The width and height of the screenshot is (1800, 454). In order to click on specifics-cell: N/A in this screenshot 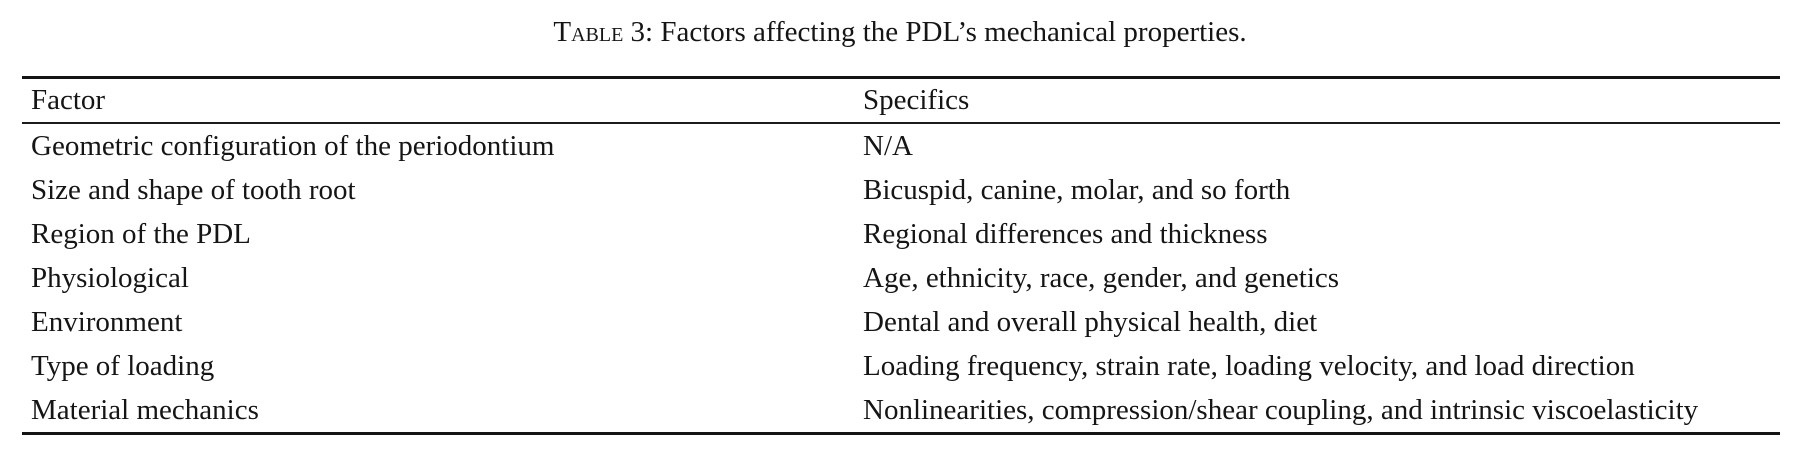, I will do `click(888, 145)`.